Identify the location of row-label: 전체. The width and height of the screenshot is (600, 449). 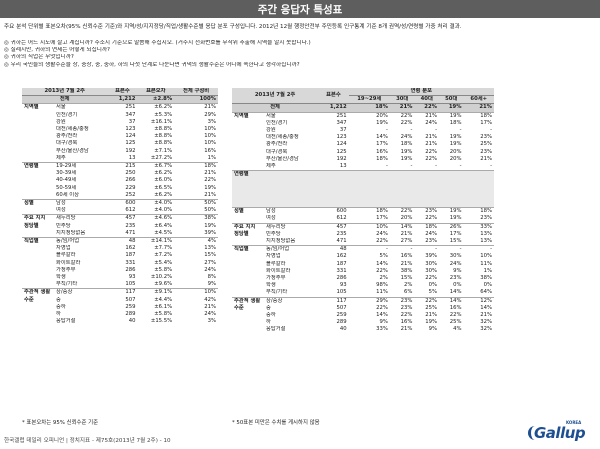
(65, 99).